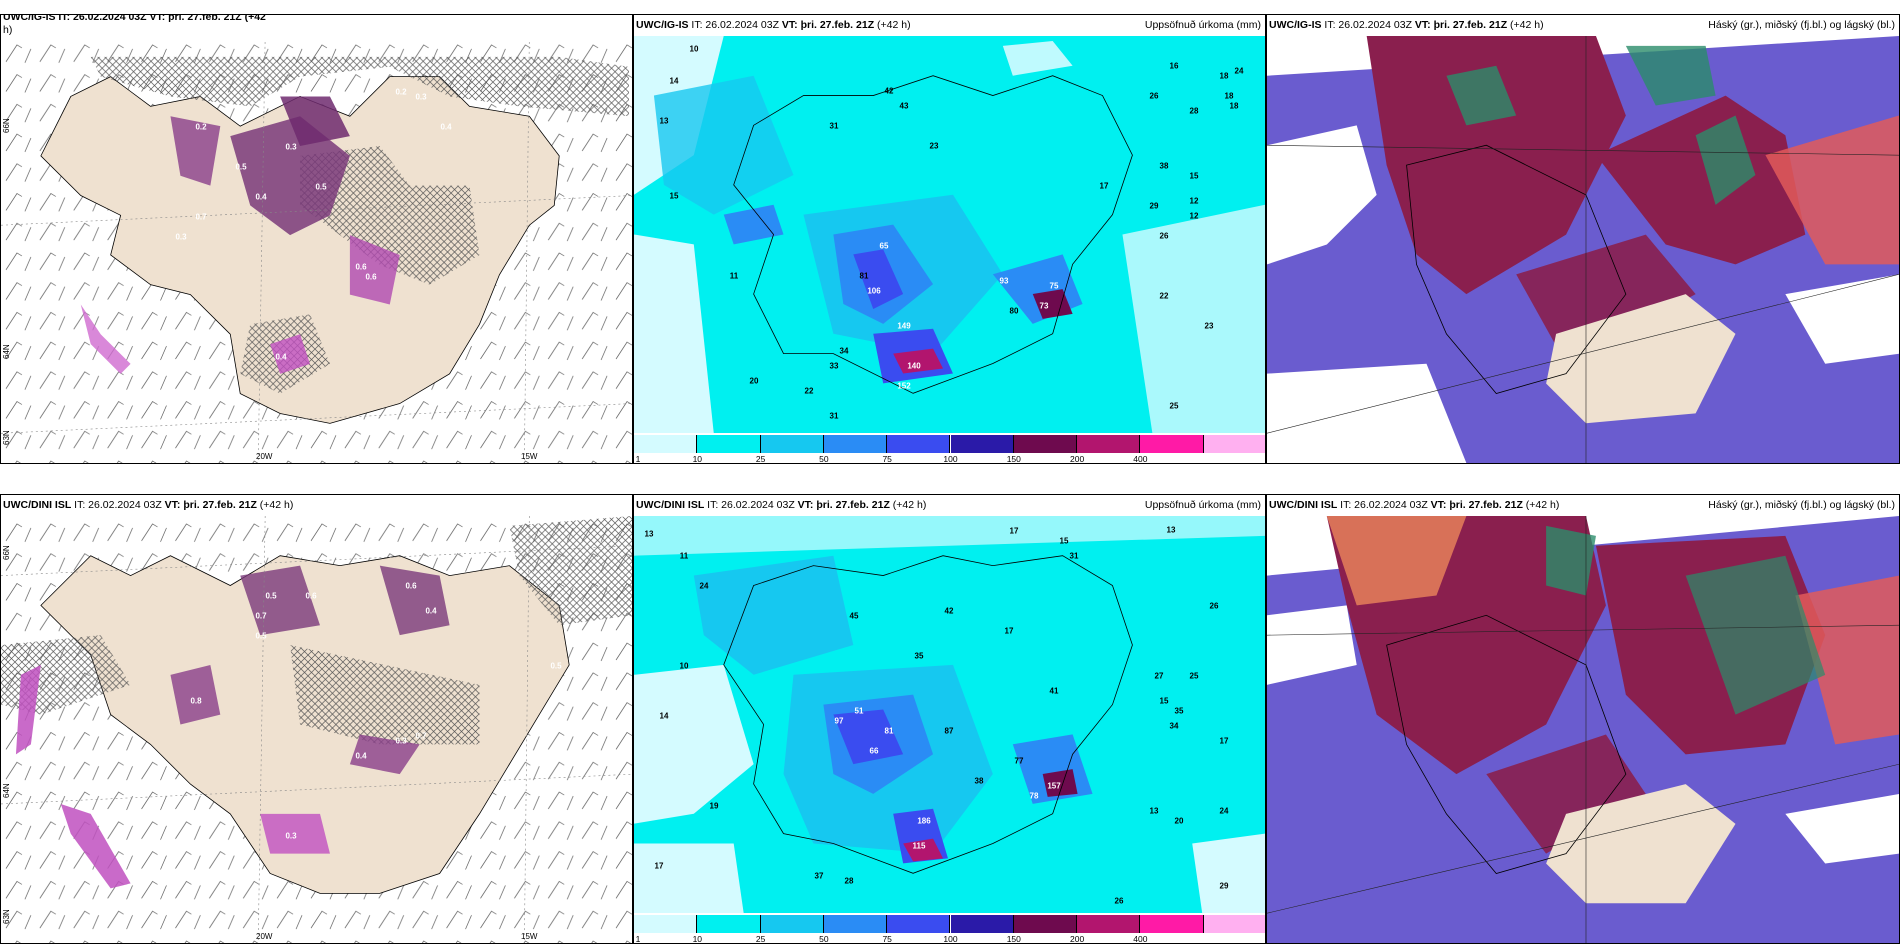 This screenshot has height=950, width=1900. I want to click on precip-label: 157, so click(1054, 786).